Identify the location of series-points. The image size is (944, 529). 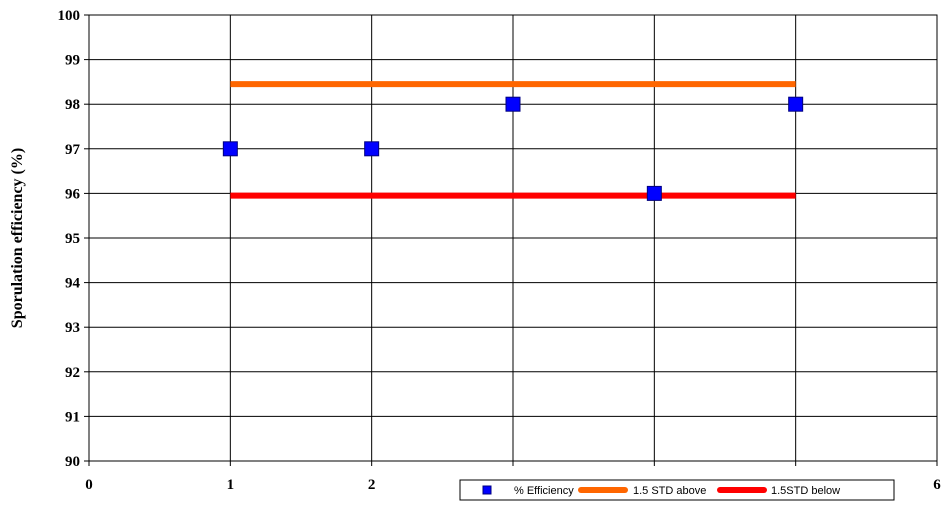
(513, 148).